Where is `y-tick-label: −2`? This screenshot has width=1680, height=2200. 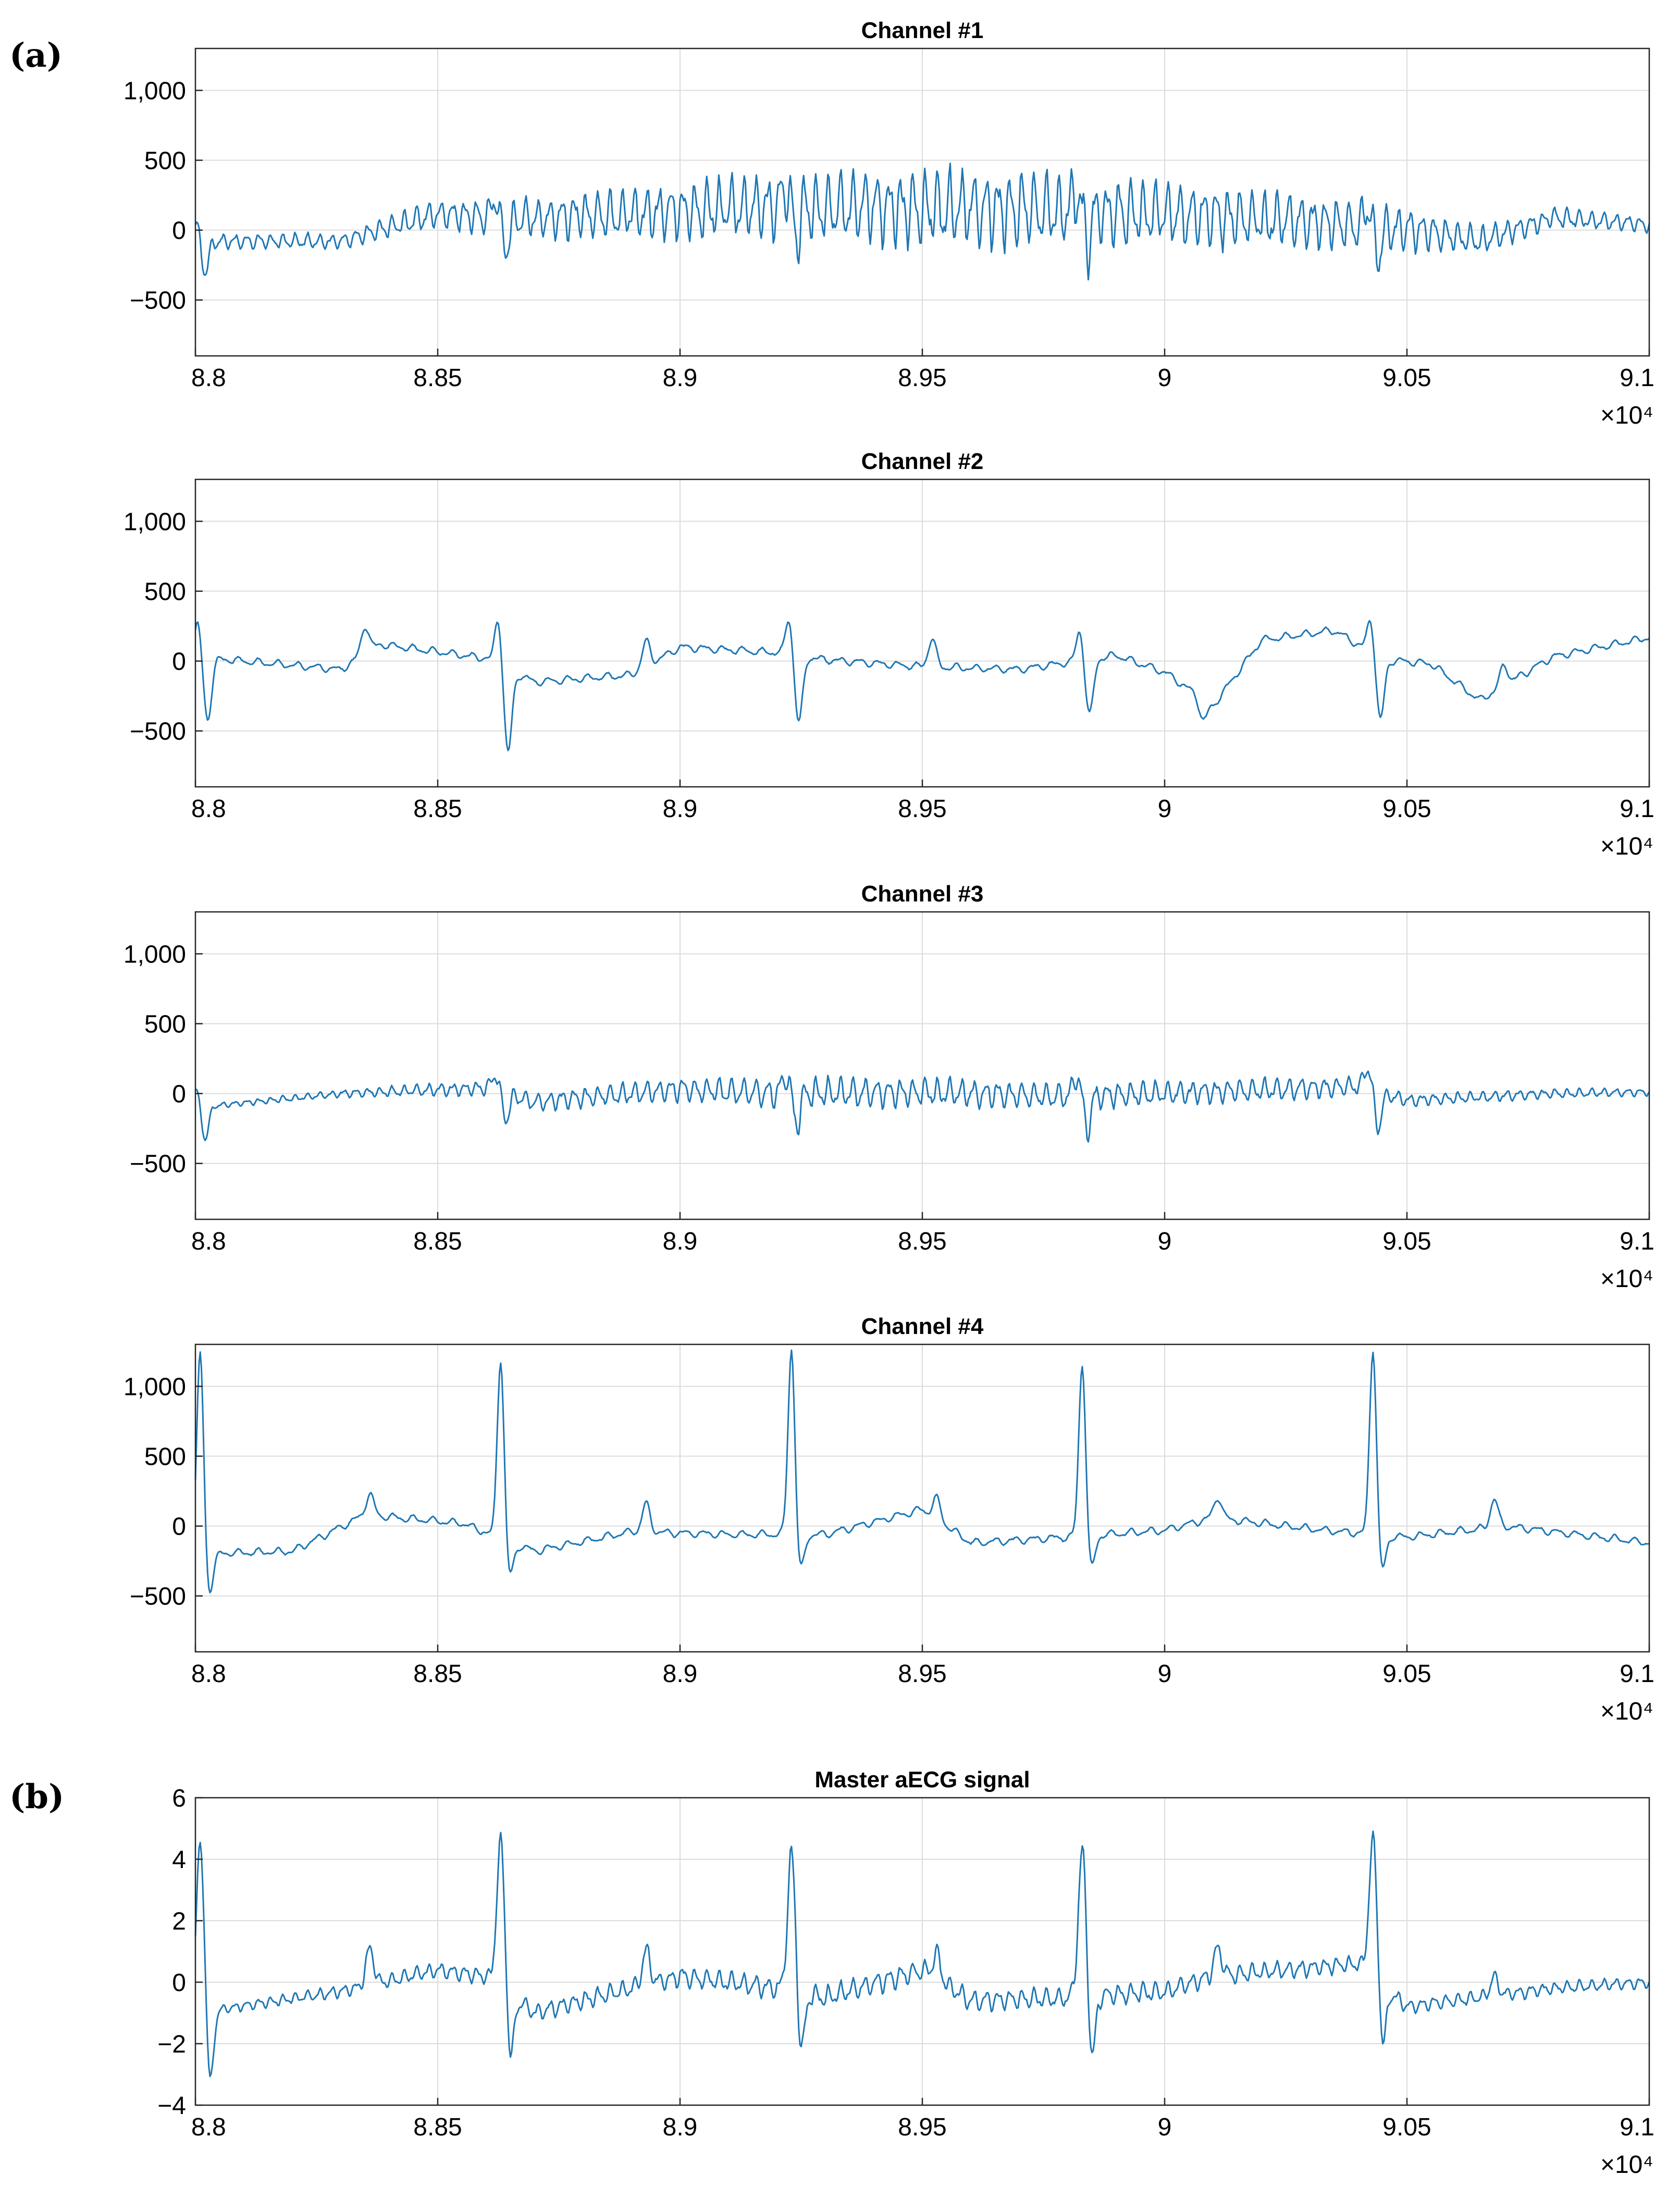
y-tick-label: −2 is located at coordinates (172, 2044).